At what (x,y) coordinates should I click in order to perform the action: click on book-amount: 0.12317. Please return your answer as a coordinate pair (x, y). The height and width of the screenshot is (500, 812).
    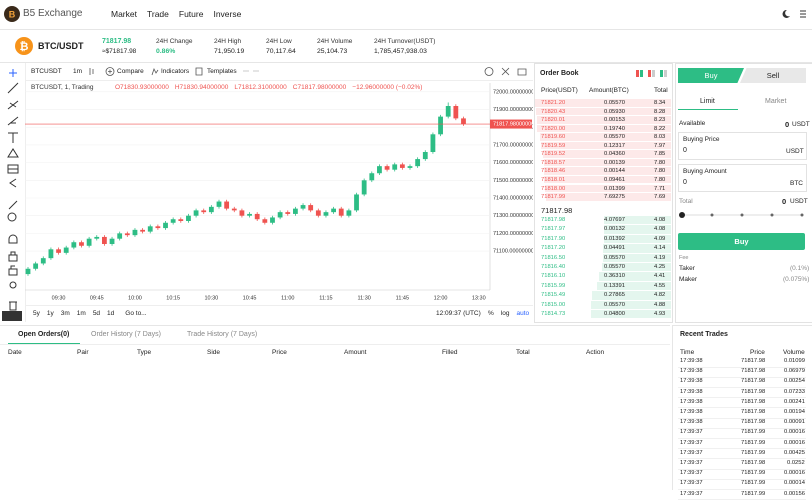
    Looking at the image, I should click on (614, 145).